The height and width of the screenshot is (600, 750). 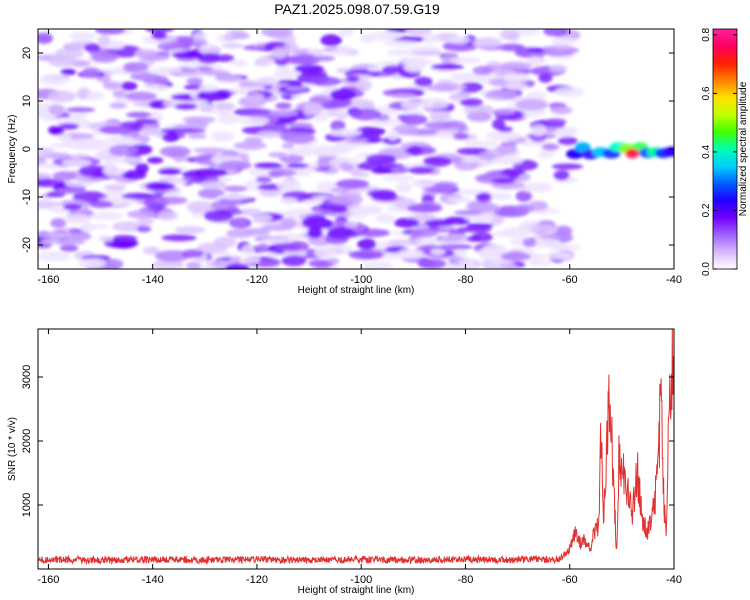 What do you see at coordinates (27, 101) in the screenshot?
I see `spectrogram-y-tick-label: 10` at bounding box center [27, 101].